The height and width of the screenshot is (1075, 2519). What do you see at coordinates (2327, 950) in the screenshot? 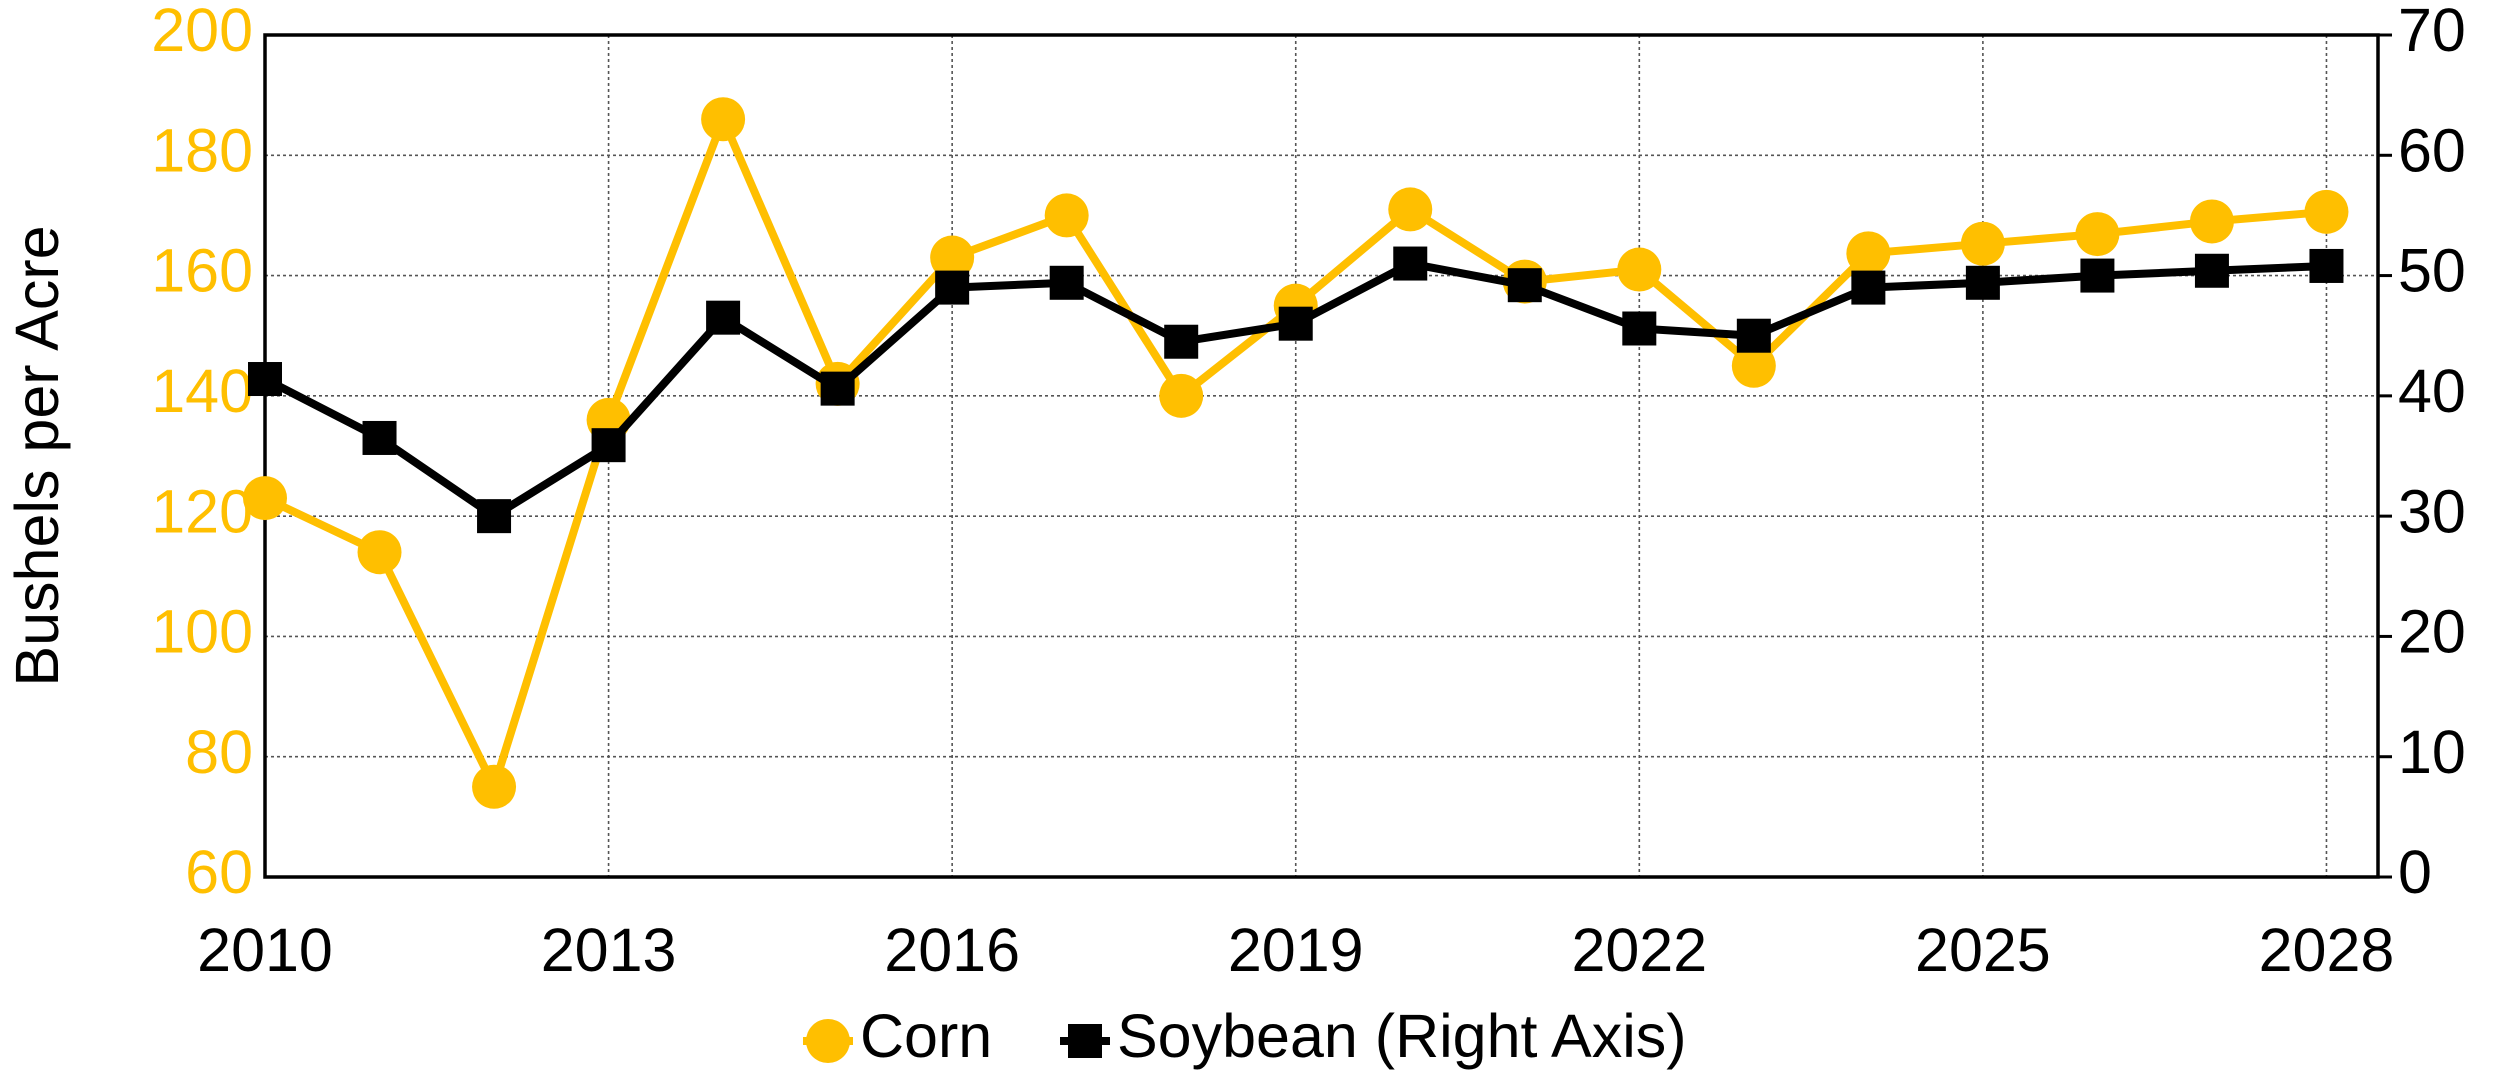
I see `x-tick-label: 2028` at bounding box center [2327, 950].